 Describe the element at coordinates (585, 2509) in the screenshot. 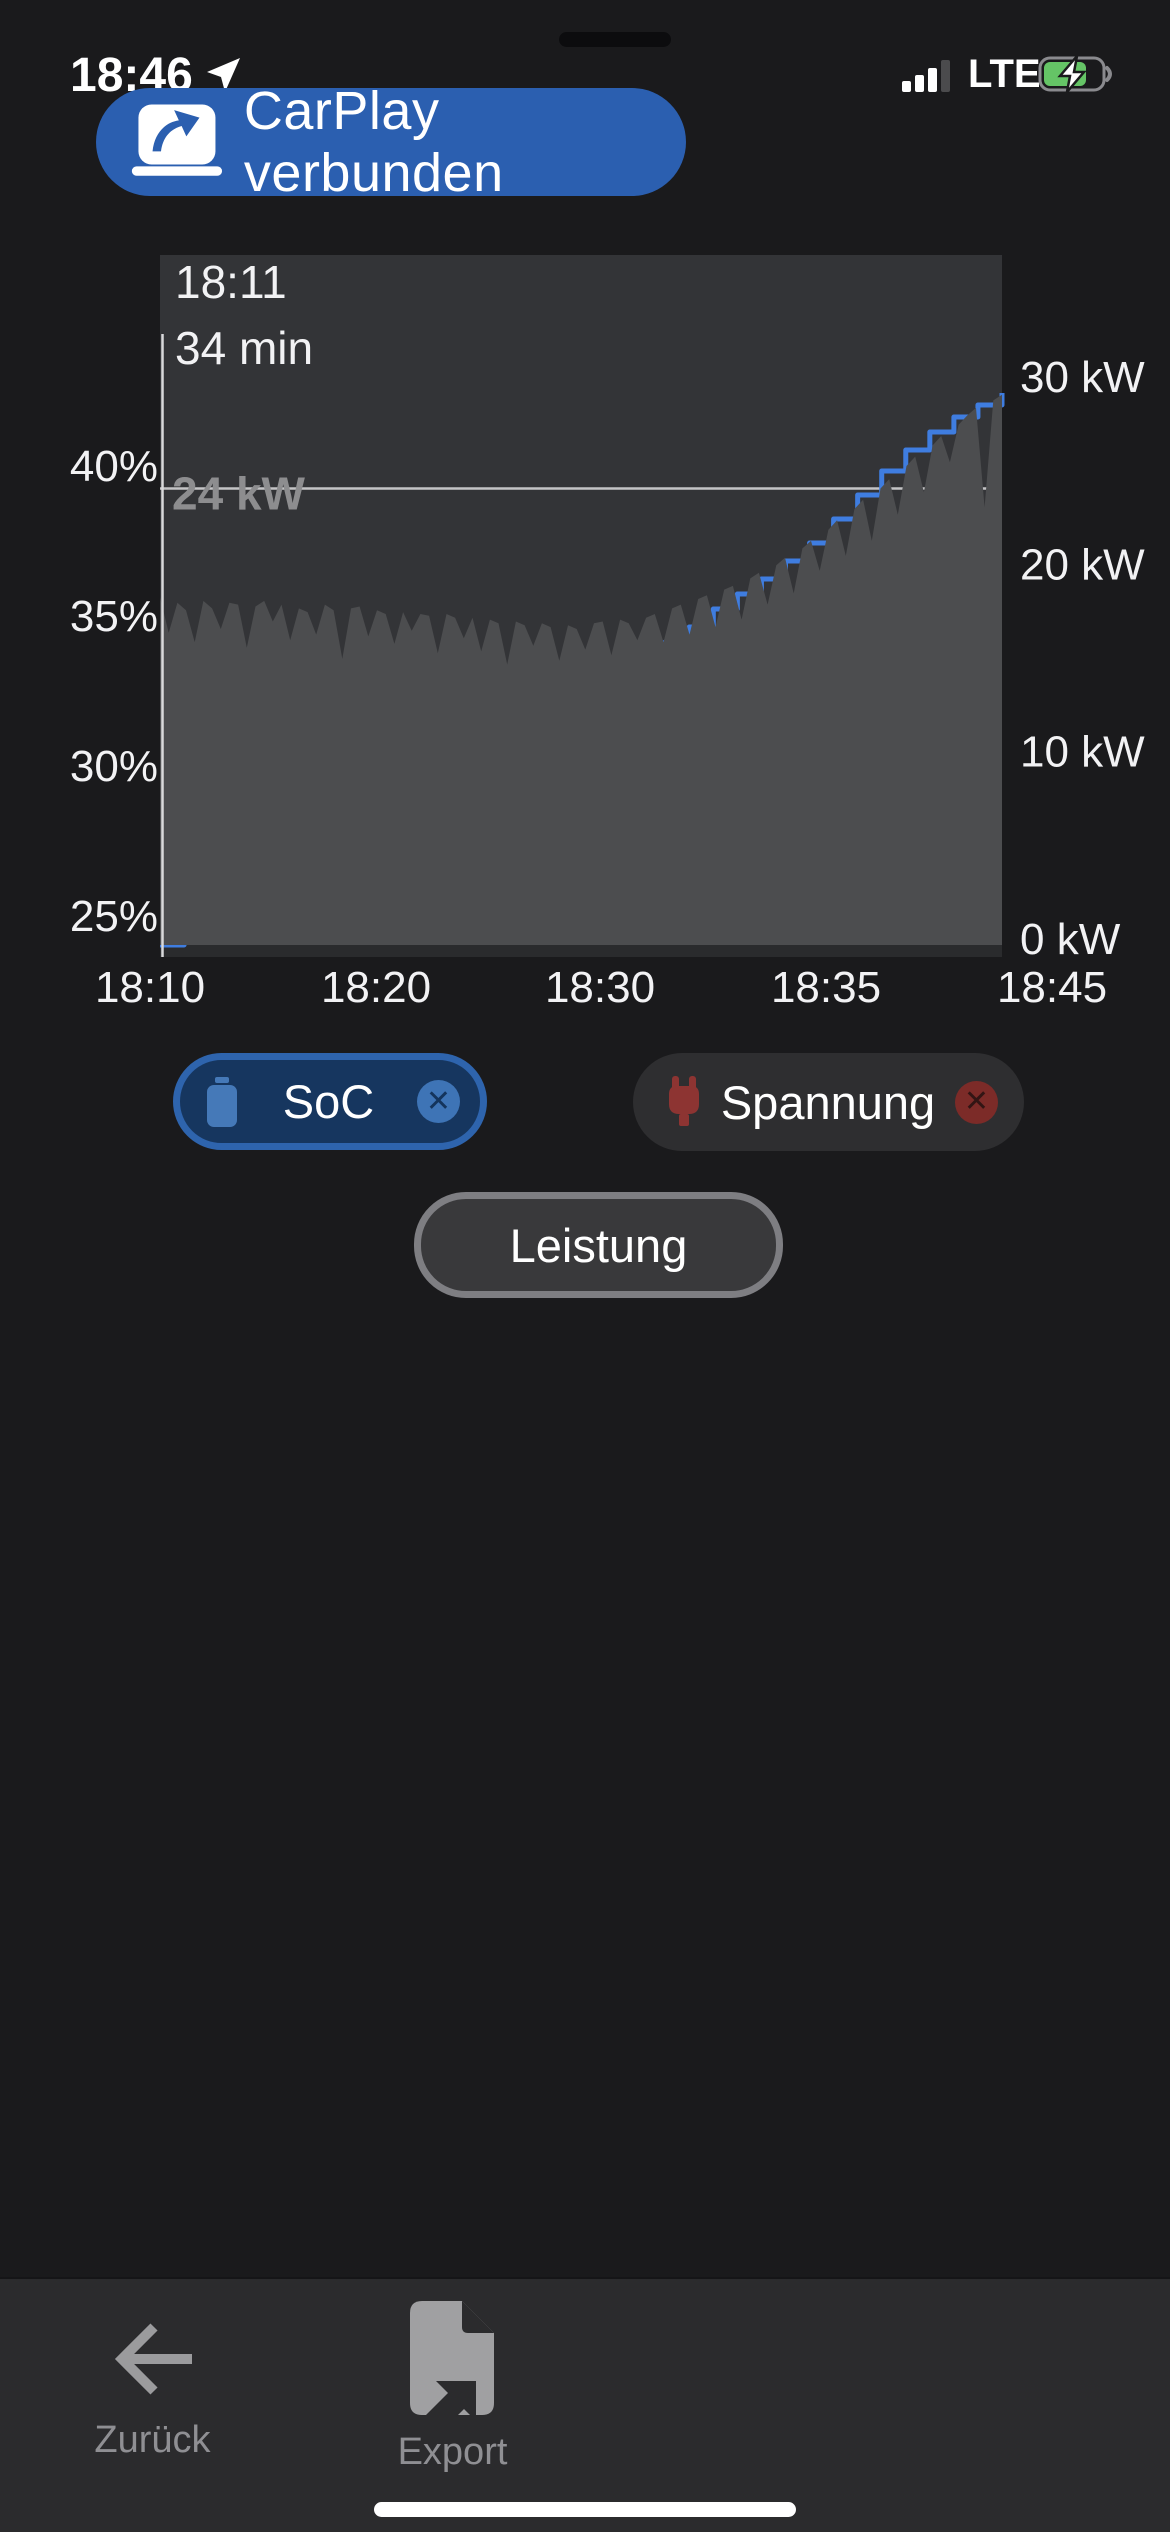

I see `home-indicator` at that location.